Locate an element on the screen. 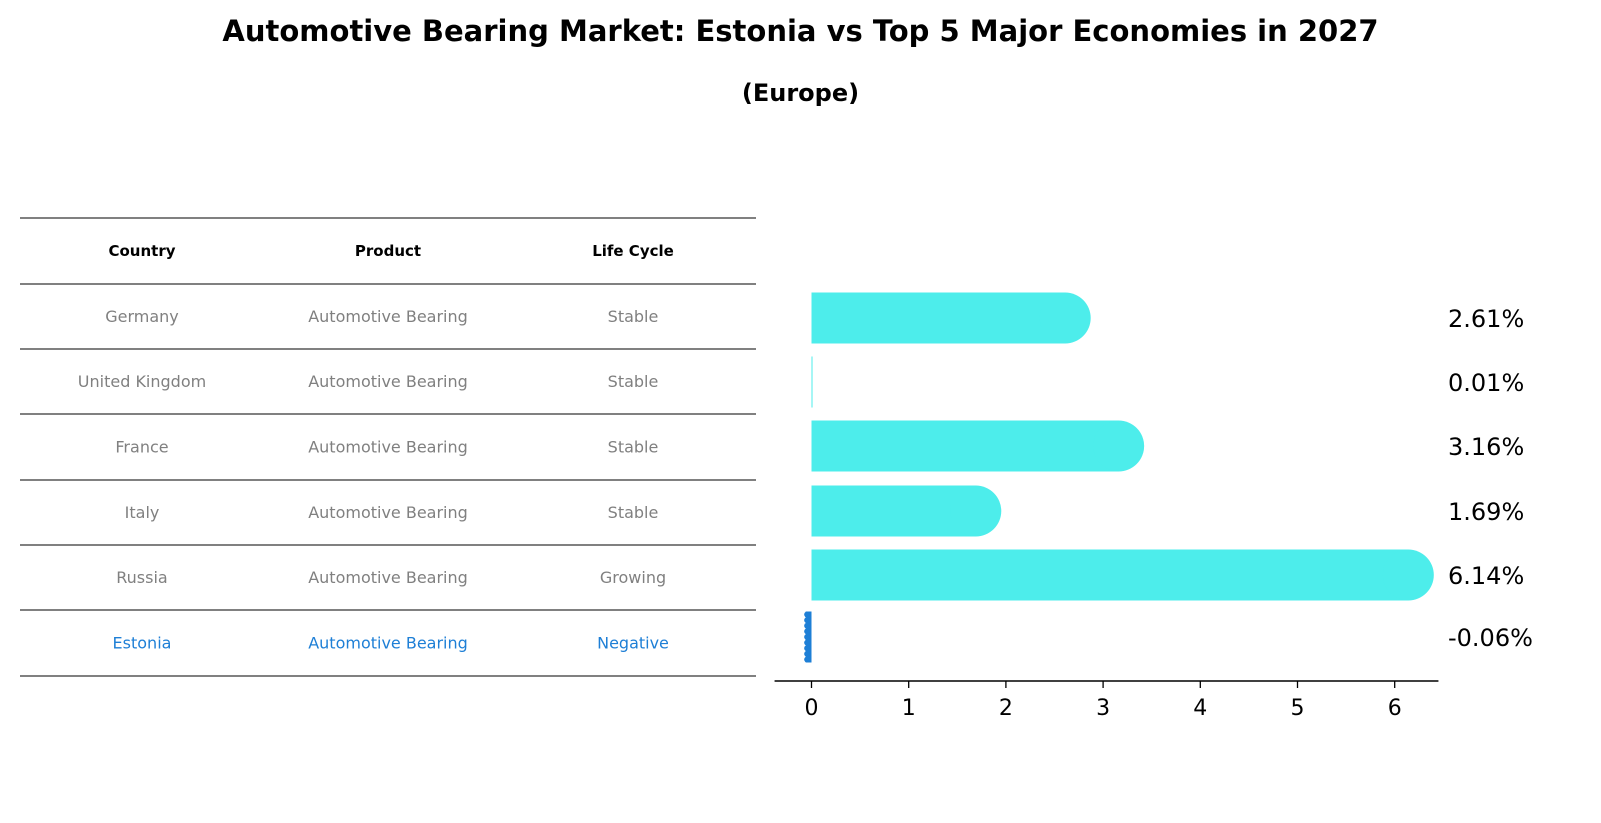 Image resolution: width=1601 pixels, height=823 pixels. data-label: 0.01% is located at coordinates (1486, 383).